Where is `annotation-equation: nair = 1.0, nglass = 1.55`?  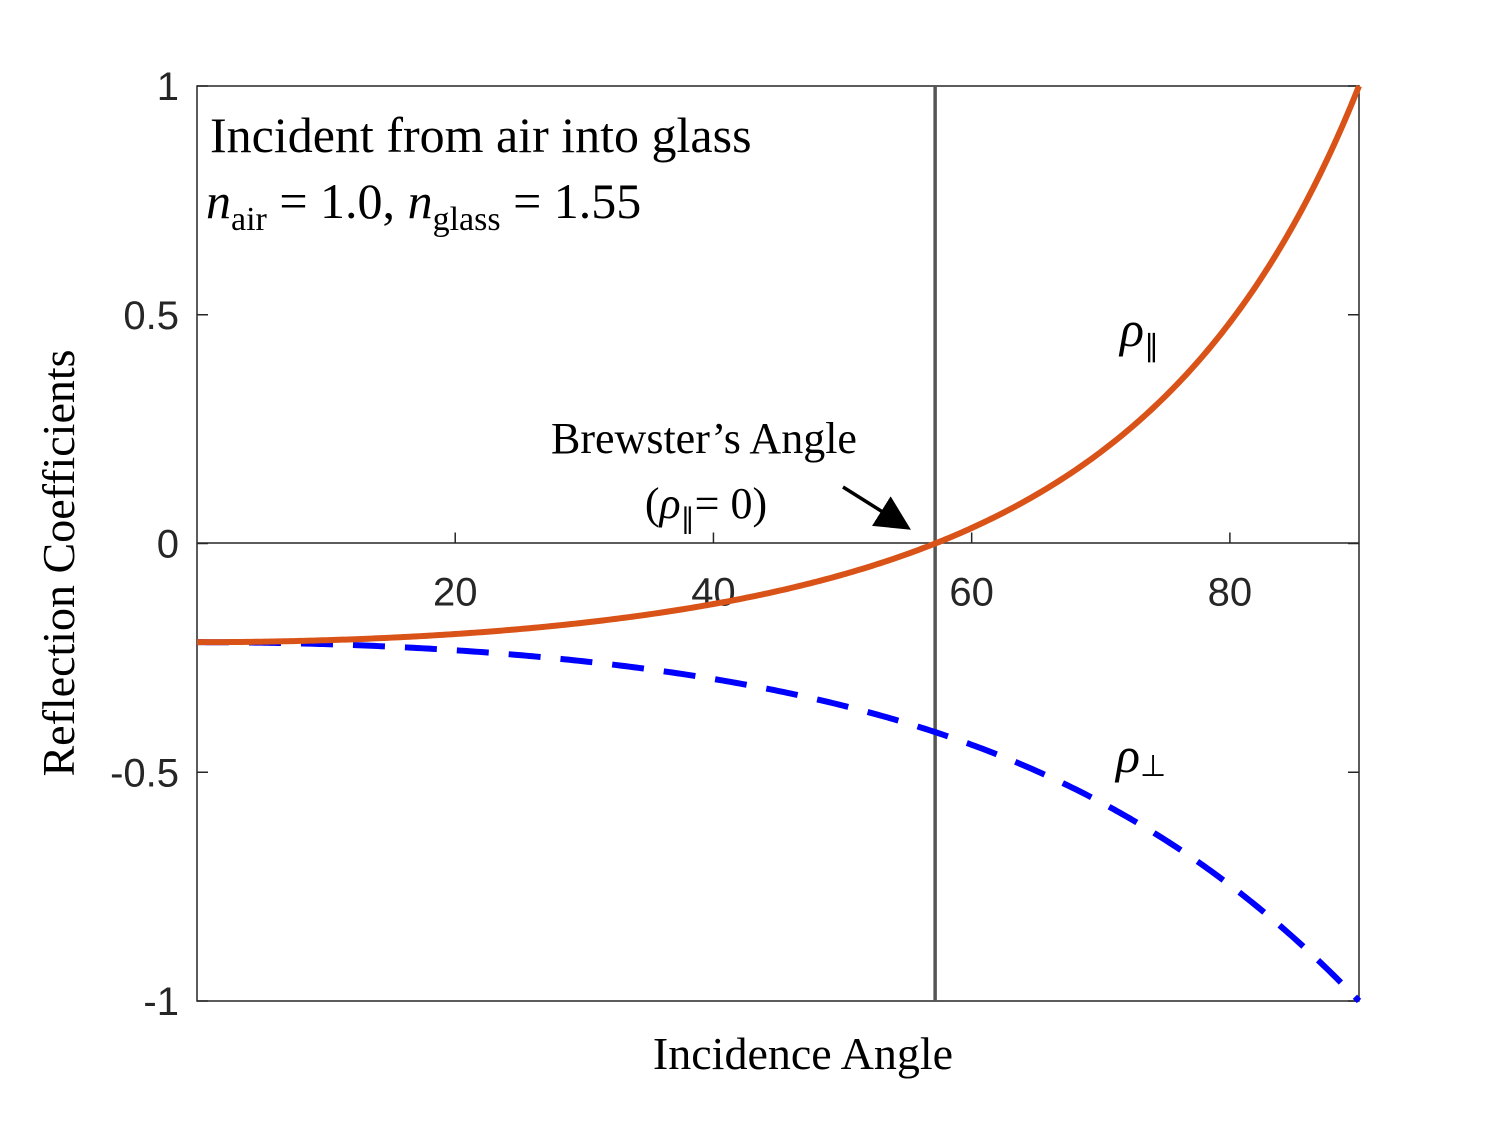 annotation-equation: nair = 1.0, nglass = 1.55 is located at coordinates (423, 205).